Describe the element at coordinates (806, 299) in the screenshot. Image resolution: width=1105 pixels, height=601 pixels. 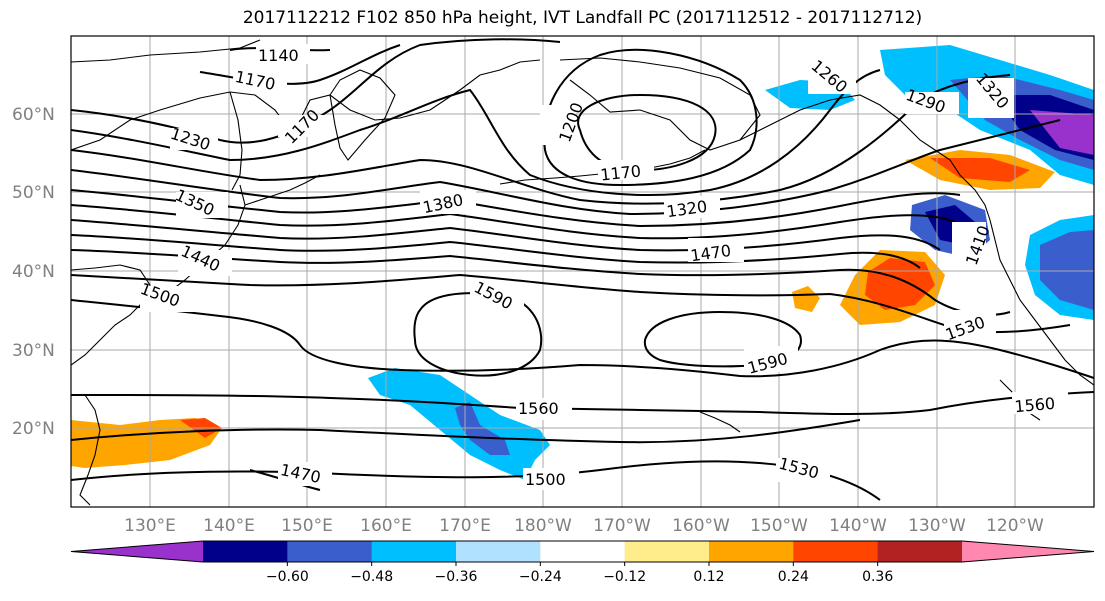
I see `shading-small-pos` at that location.